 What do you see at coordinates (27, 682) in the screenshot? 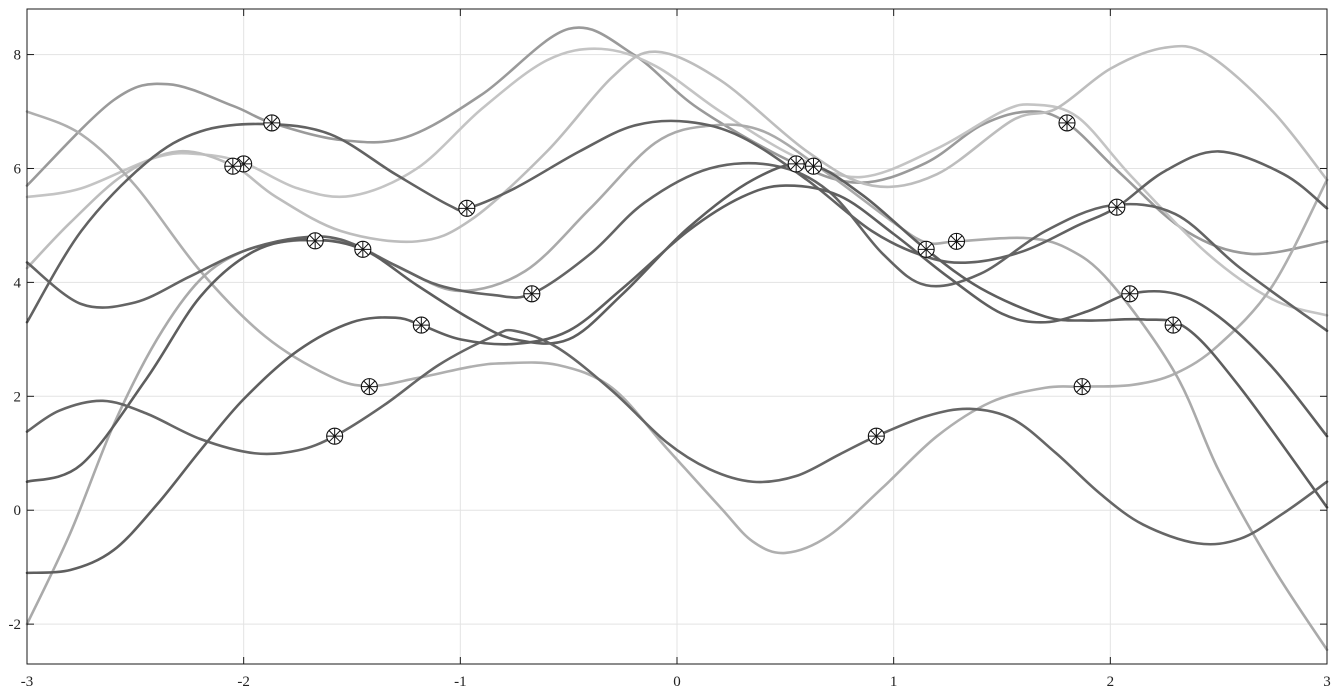
I see `x-tick-label: -3` at bounding box center [27, 682].